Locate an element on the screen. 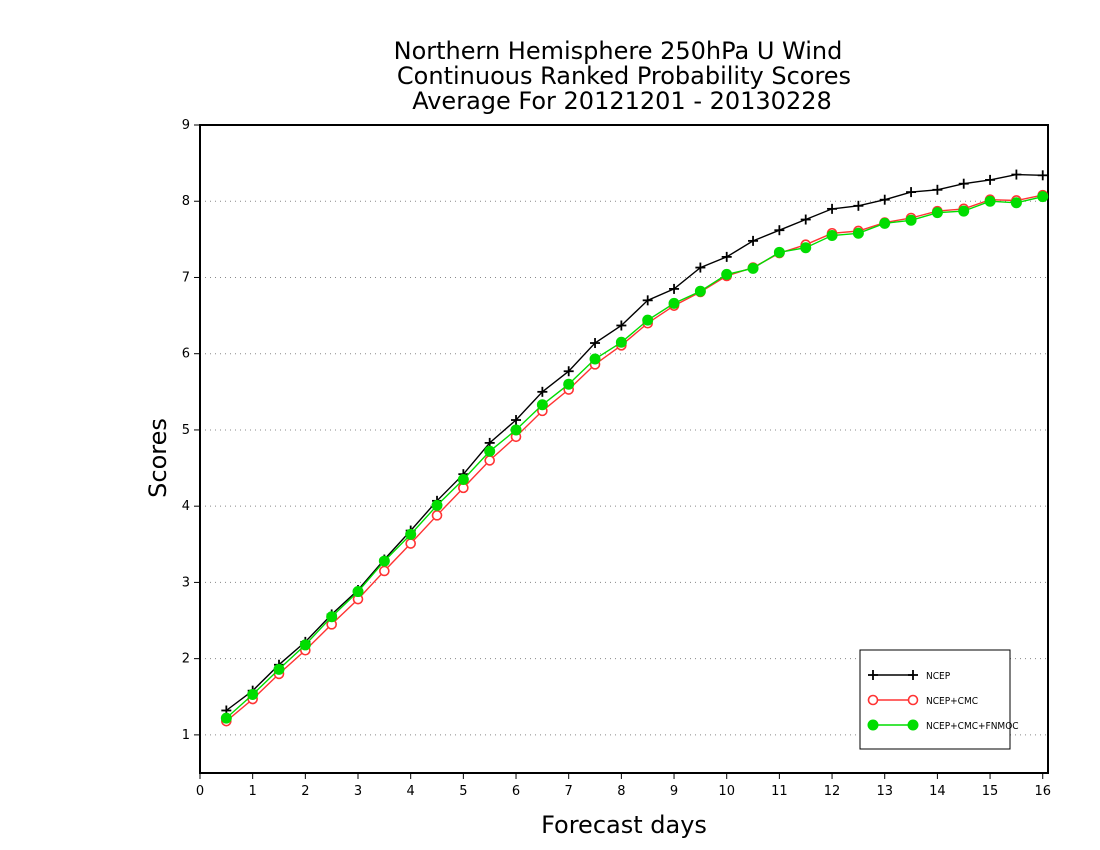  x-tick-label-6: 6 is located at coordinates (516, 791).